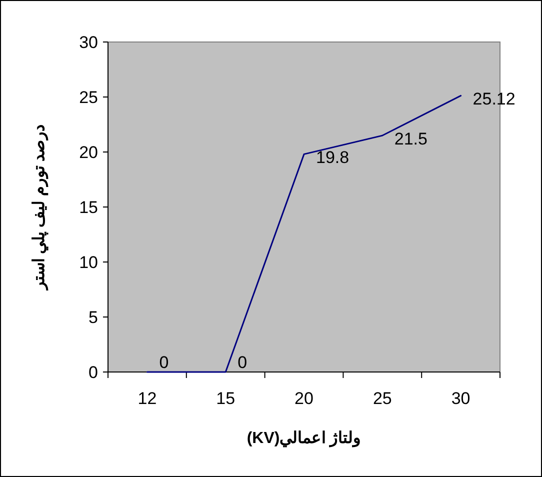 This screenshot has height=477, width=542. I want to click on data-label: 21.5, so click(411, 139).